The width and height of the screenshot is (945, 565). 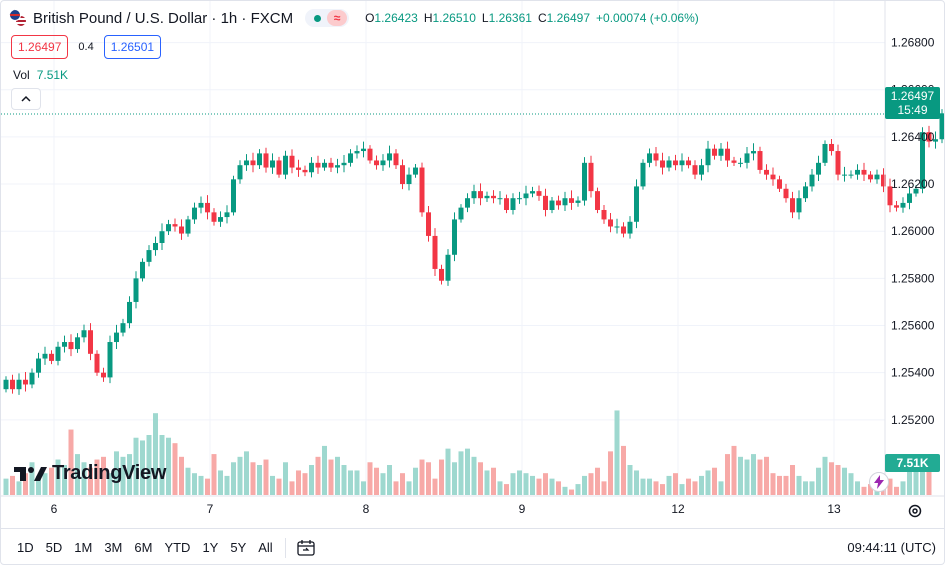 What do you see at coordinates (132, 47) in the screenshot?
I see `buy-button: 1.26501` at bounding box center [132, 47].